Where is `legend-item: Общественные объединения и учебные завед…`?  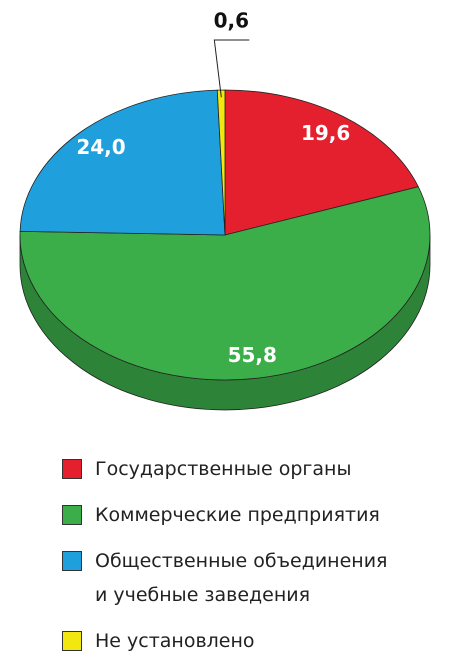
legend-item: Общественные объединения и учебные завед… is located at coordinates (232, 578).